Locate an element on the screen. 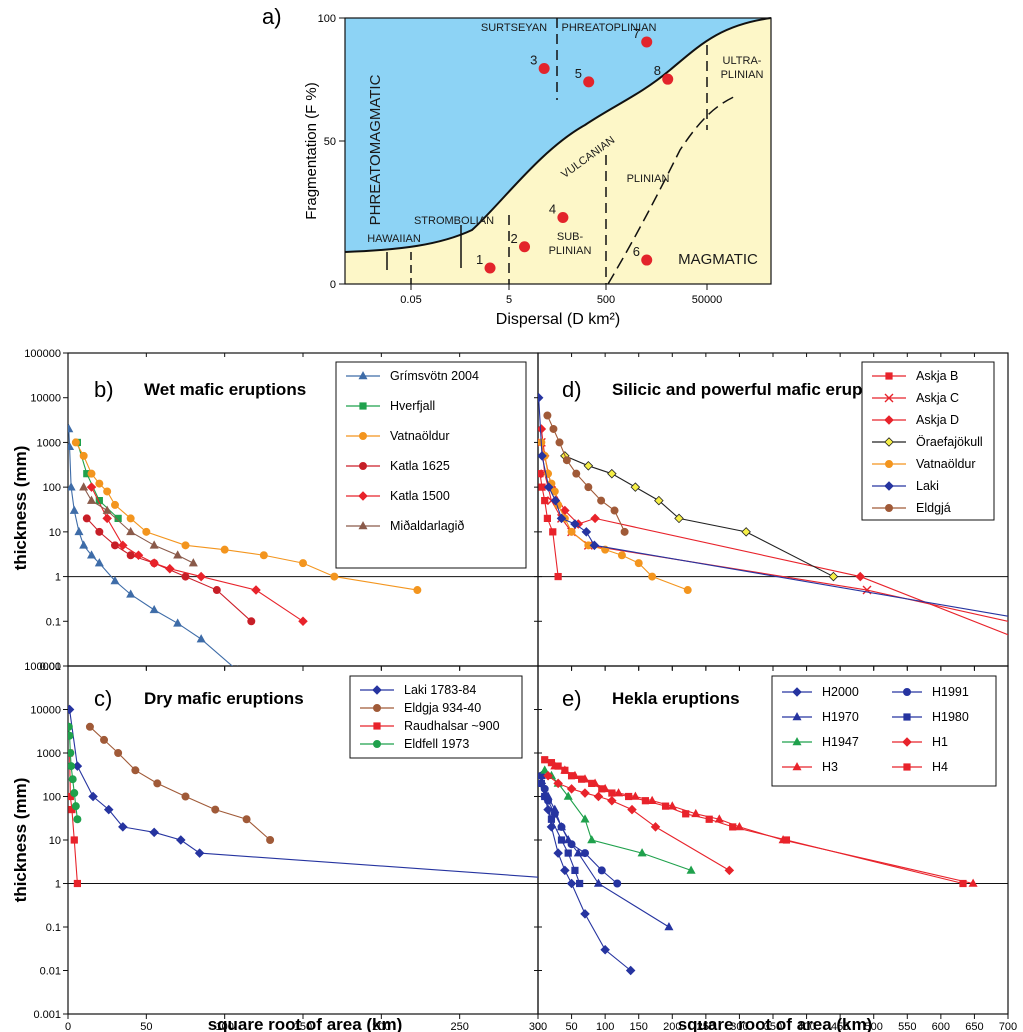 The width and height of the screenshot is (1023, 1032). legend-entry: H4 is located at coordinates (920, 767).